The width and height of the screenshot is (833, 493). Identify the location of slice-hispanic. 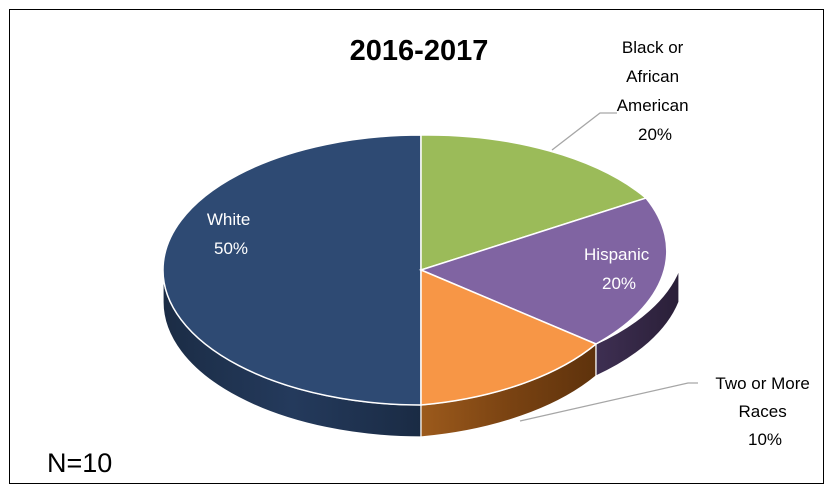
(543, 271).